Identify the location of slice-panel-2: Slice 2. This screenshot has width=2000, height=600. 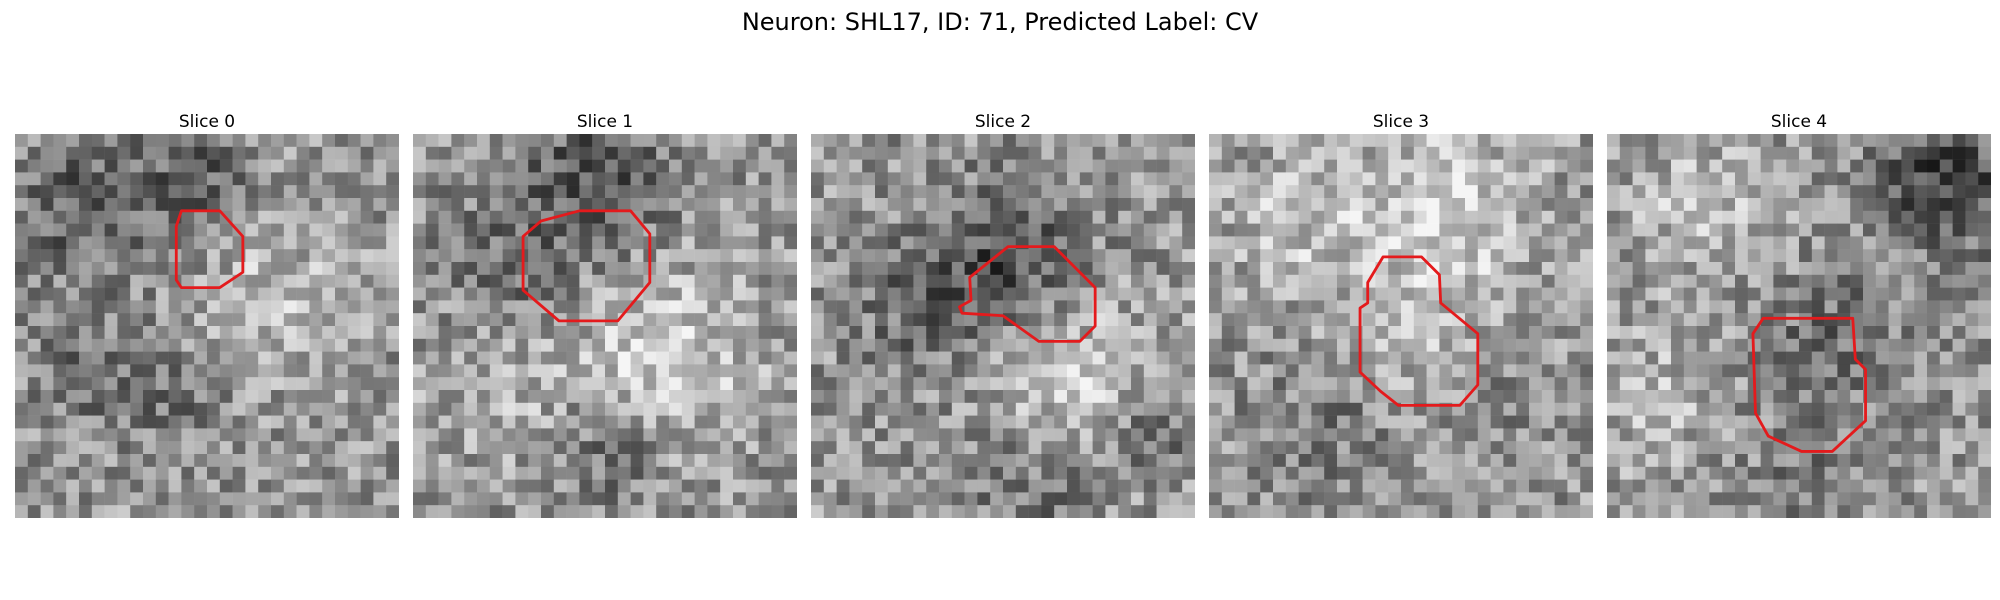
(1003, 314).